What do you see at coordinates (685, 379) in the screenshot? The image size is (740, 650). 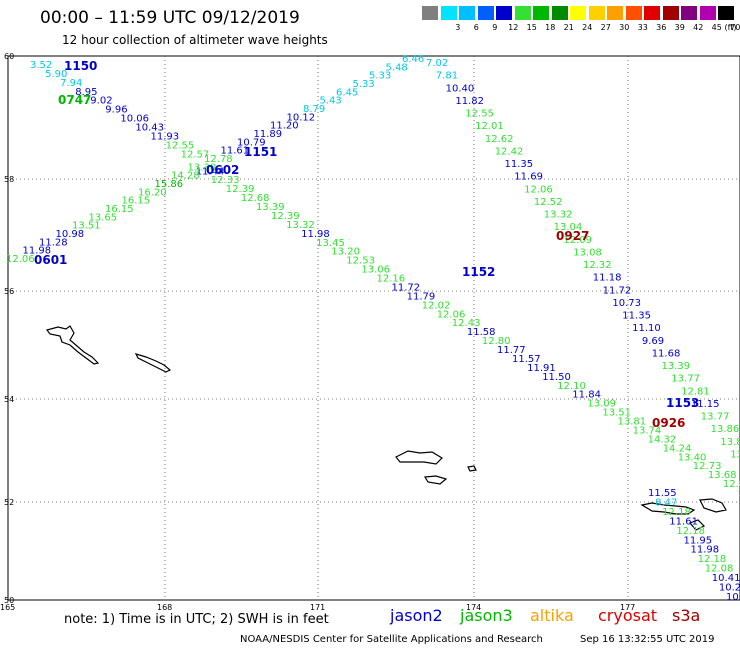 I see `wave-height-label: 13.77` at bounding box center [685, 379].